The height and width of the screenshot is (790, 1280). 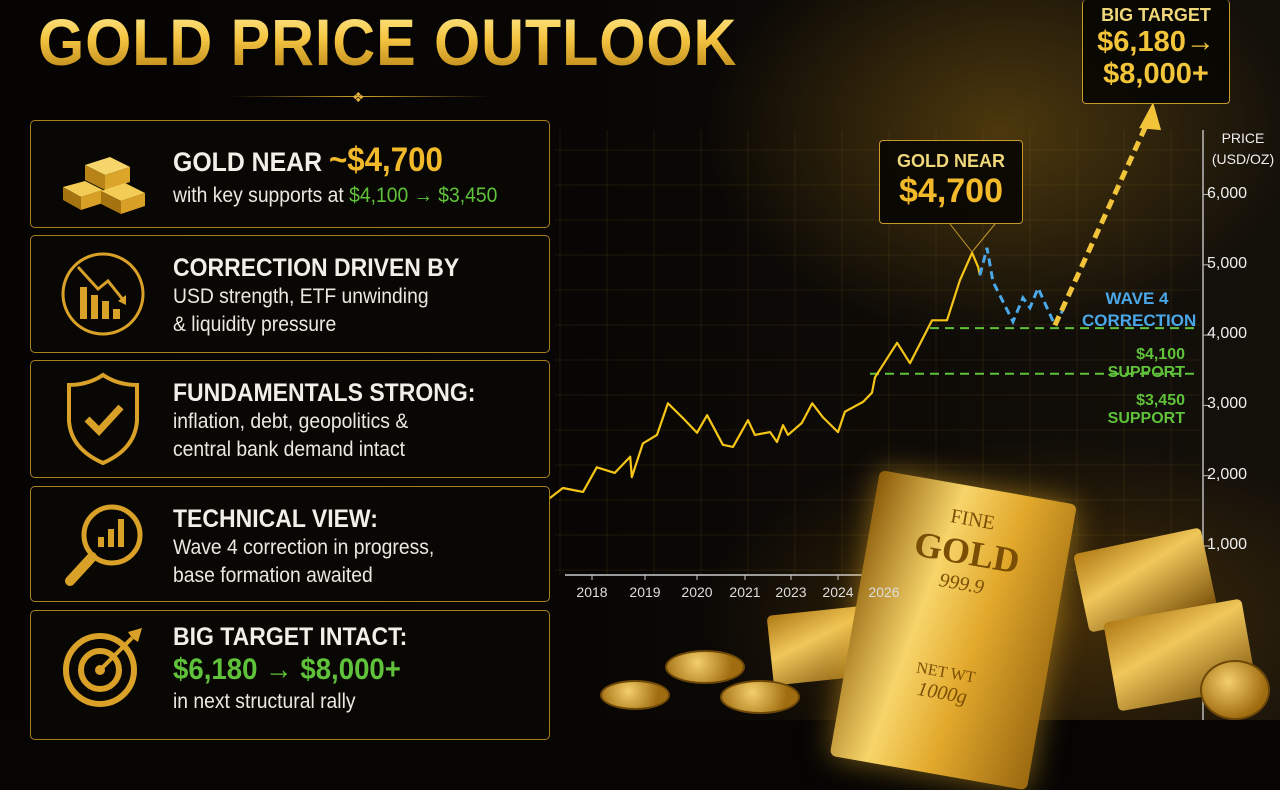 What do you see at coordinates (645, 592) in the screenshot?
I see `x-tick-label: 2019` at bounding box center [645, 592].